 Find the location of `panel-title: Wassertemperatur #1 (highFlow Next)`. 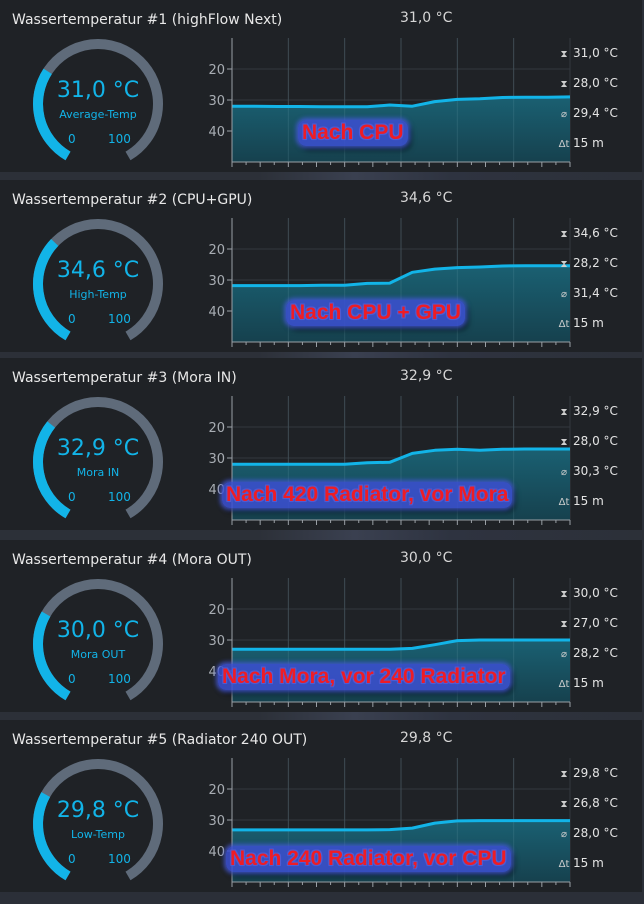

panel-title: Wassertemperatur #1 (highFlow Next) is located at coordinates (147, 20).